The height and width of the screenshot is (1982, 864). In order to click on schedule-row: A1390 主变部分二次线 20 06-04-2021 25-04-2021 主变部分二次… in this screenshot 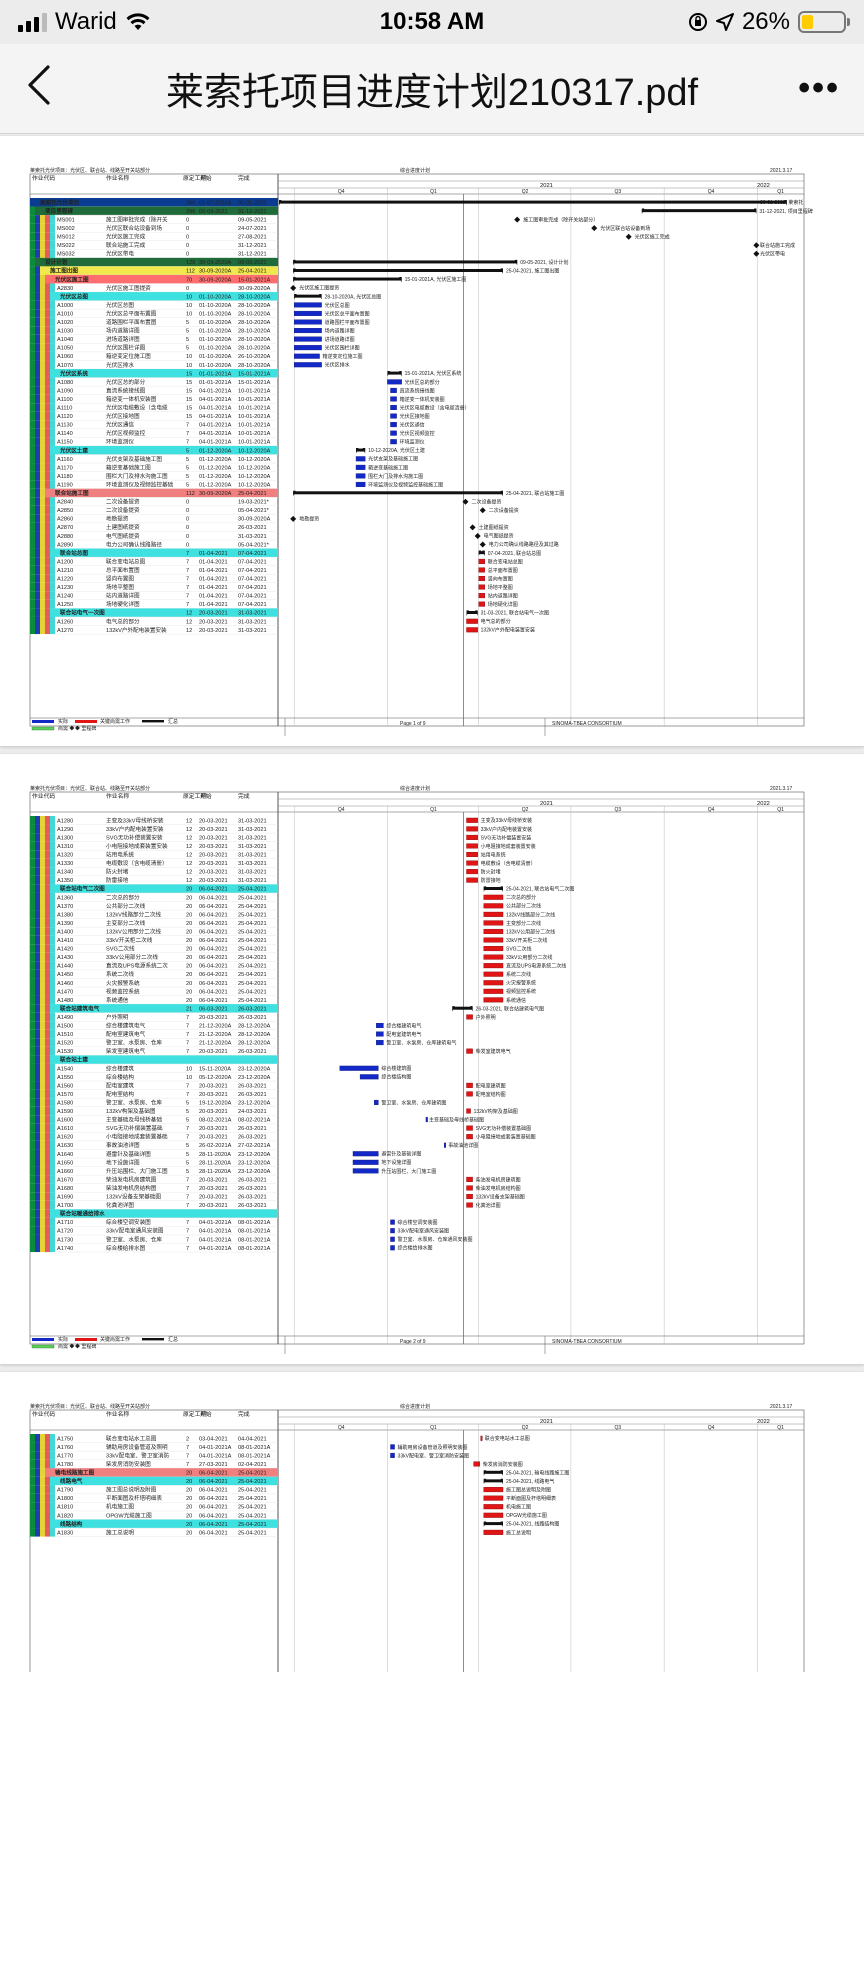, I will do `click(285, 923)`.